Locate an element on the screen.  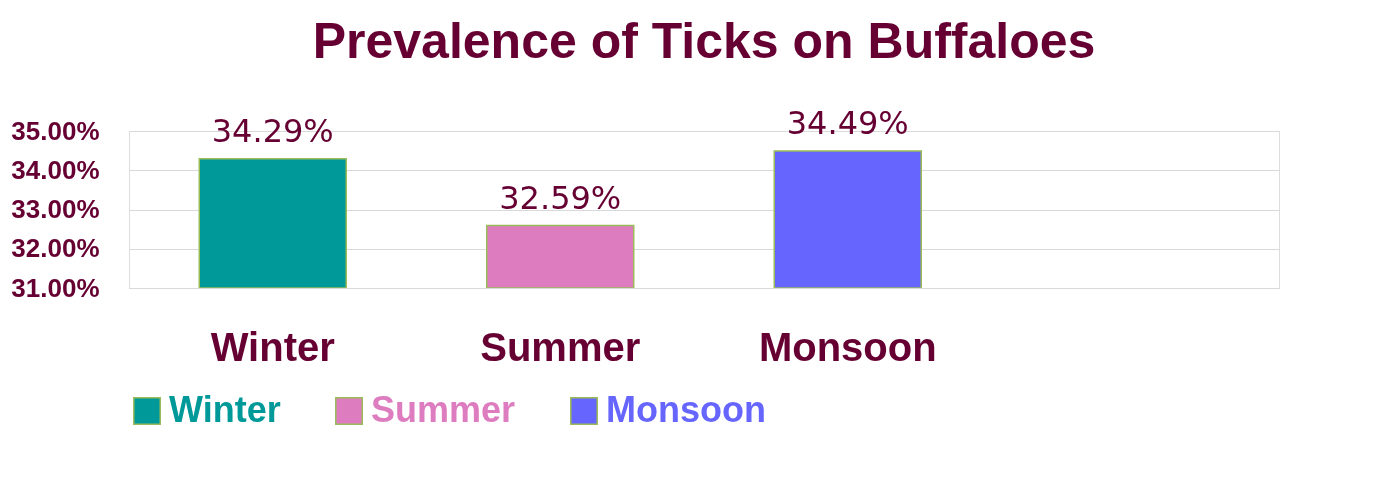
legend-label: Winter is located at coordinates (225, 409).